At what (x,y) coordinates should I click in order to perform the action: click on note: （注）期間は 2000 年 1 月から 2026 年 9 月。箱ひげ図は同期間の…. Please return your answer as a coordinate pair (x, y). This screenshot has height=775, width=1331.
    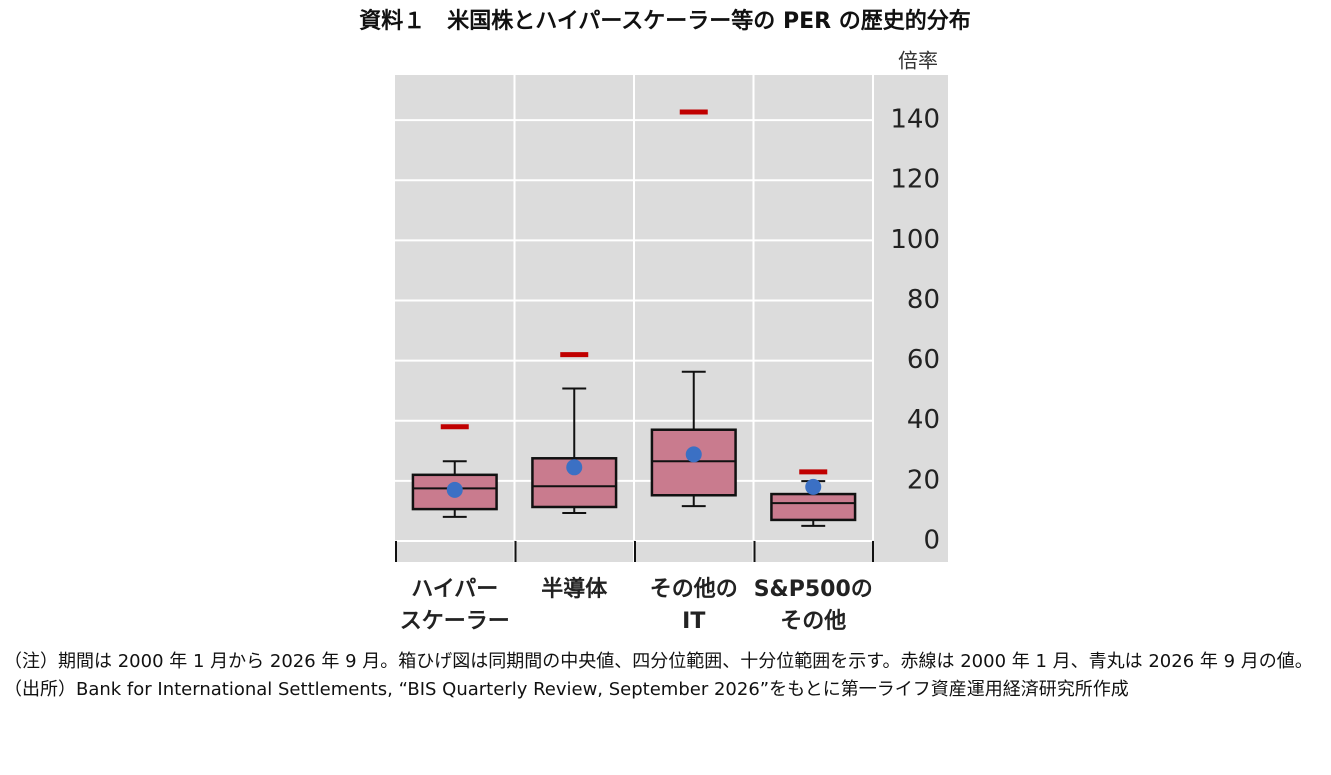
    Looking at the image, I should click on (658, 661).